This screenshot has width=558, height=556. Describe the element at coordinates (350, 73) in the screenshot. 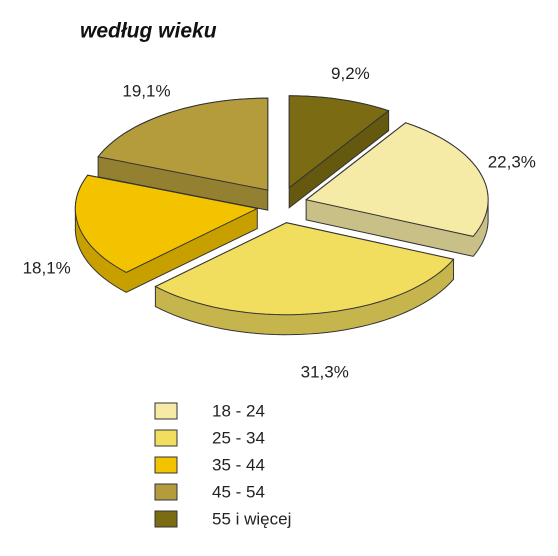

I see `data-label: 9,2%` at that location.